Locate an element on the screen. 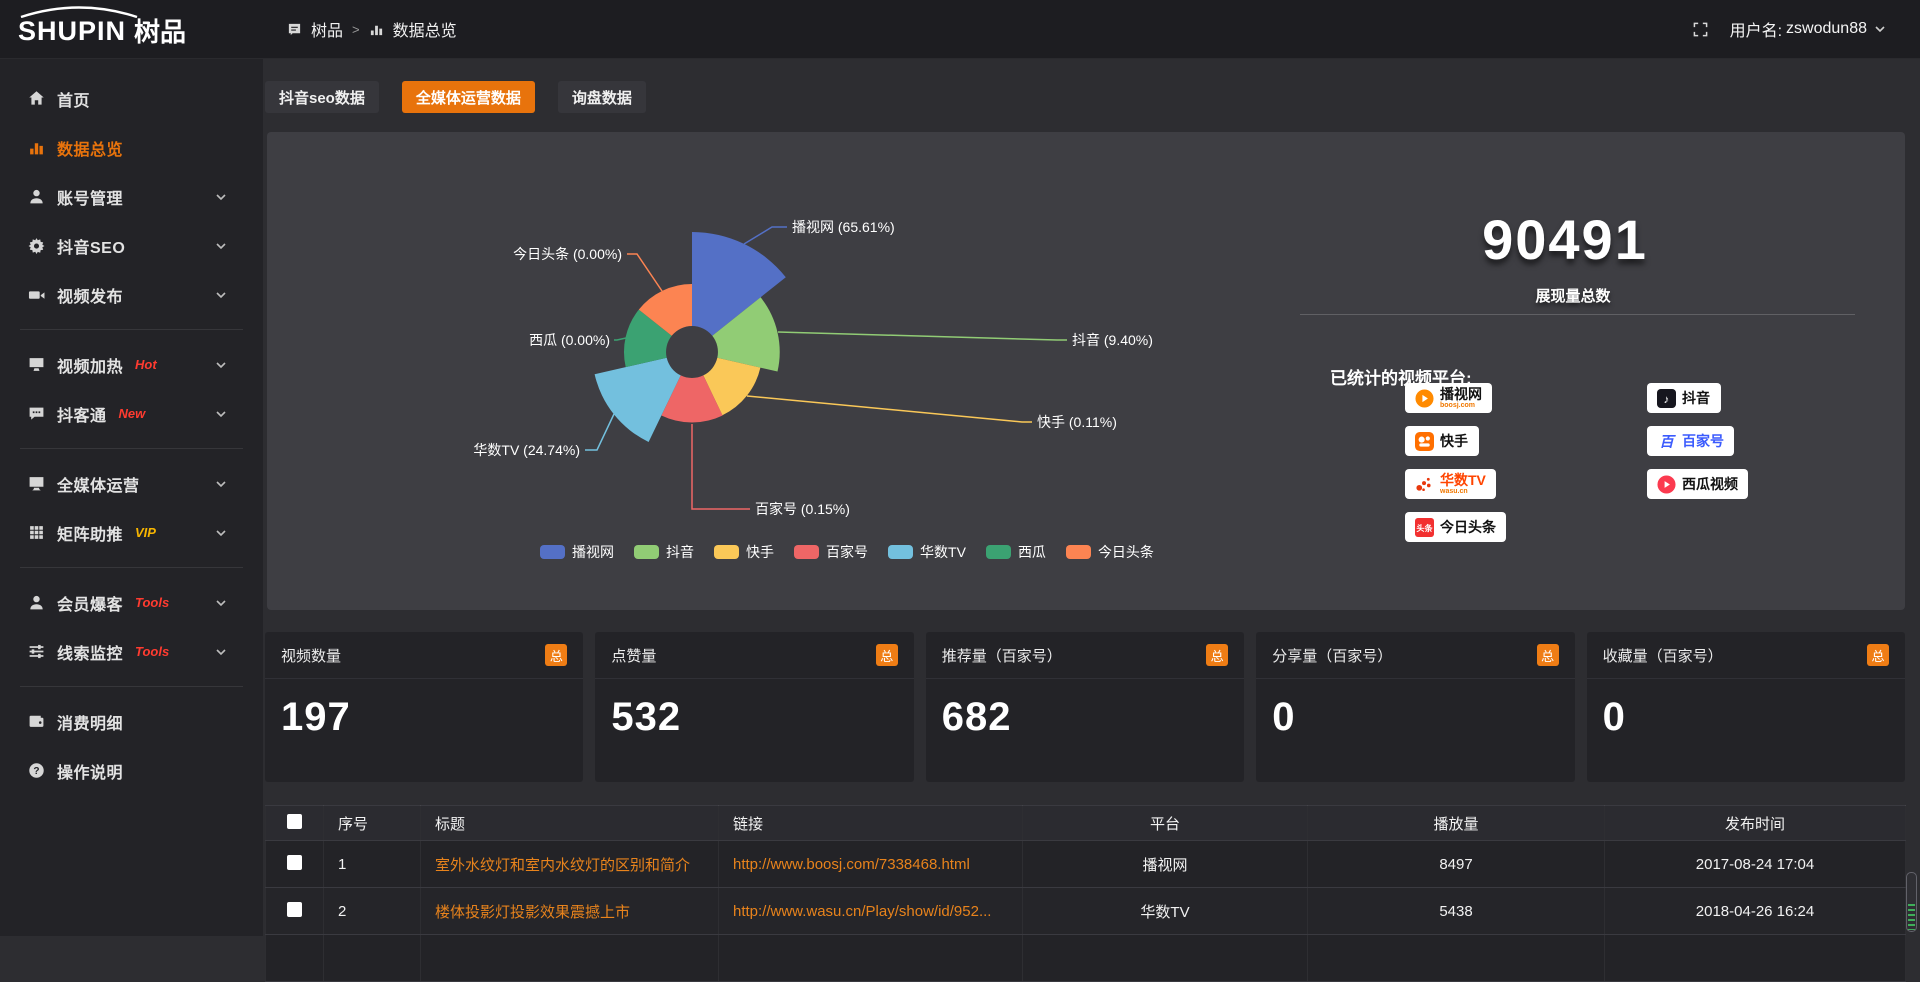  column-header-5: 播放量 is located at coordinates (1456, 823).